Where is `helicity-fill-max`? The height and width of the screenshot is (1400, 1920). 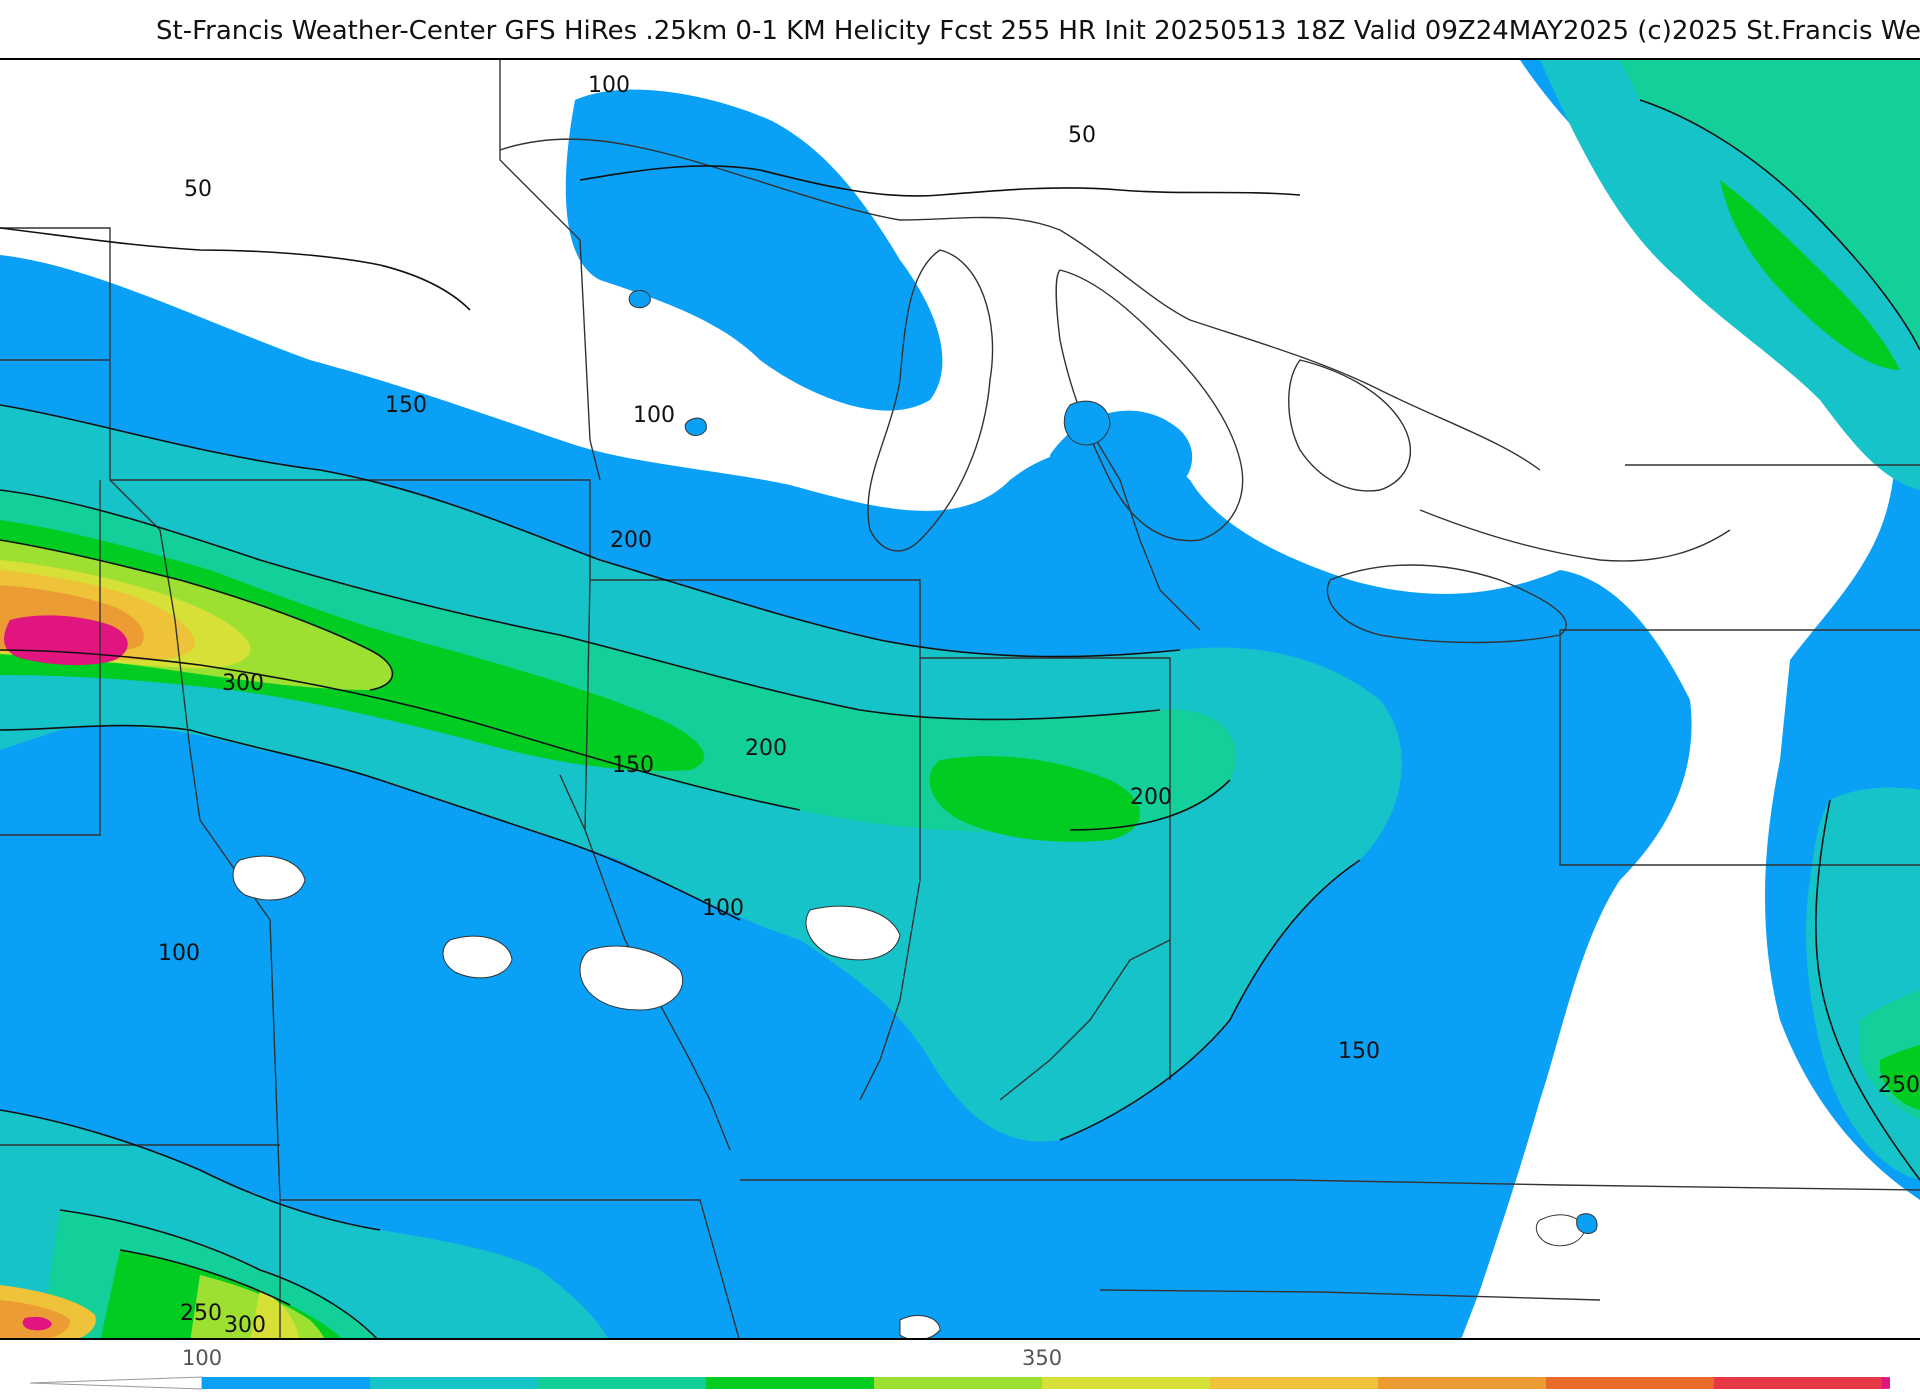
helicity-fill-max is located at coordinates (66, 973).